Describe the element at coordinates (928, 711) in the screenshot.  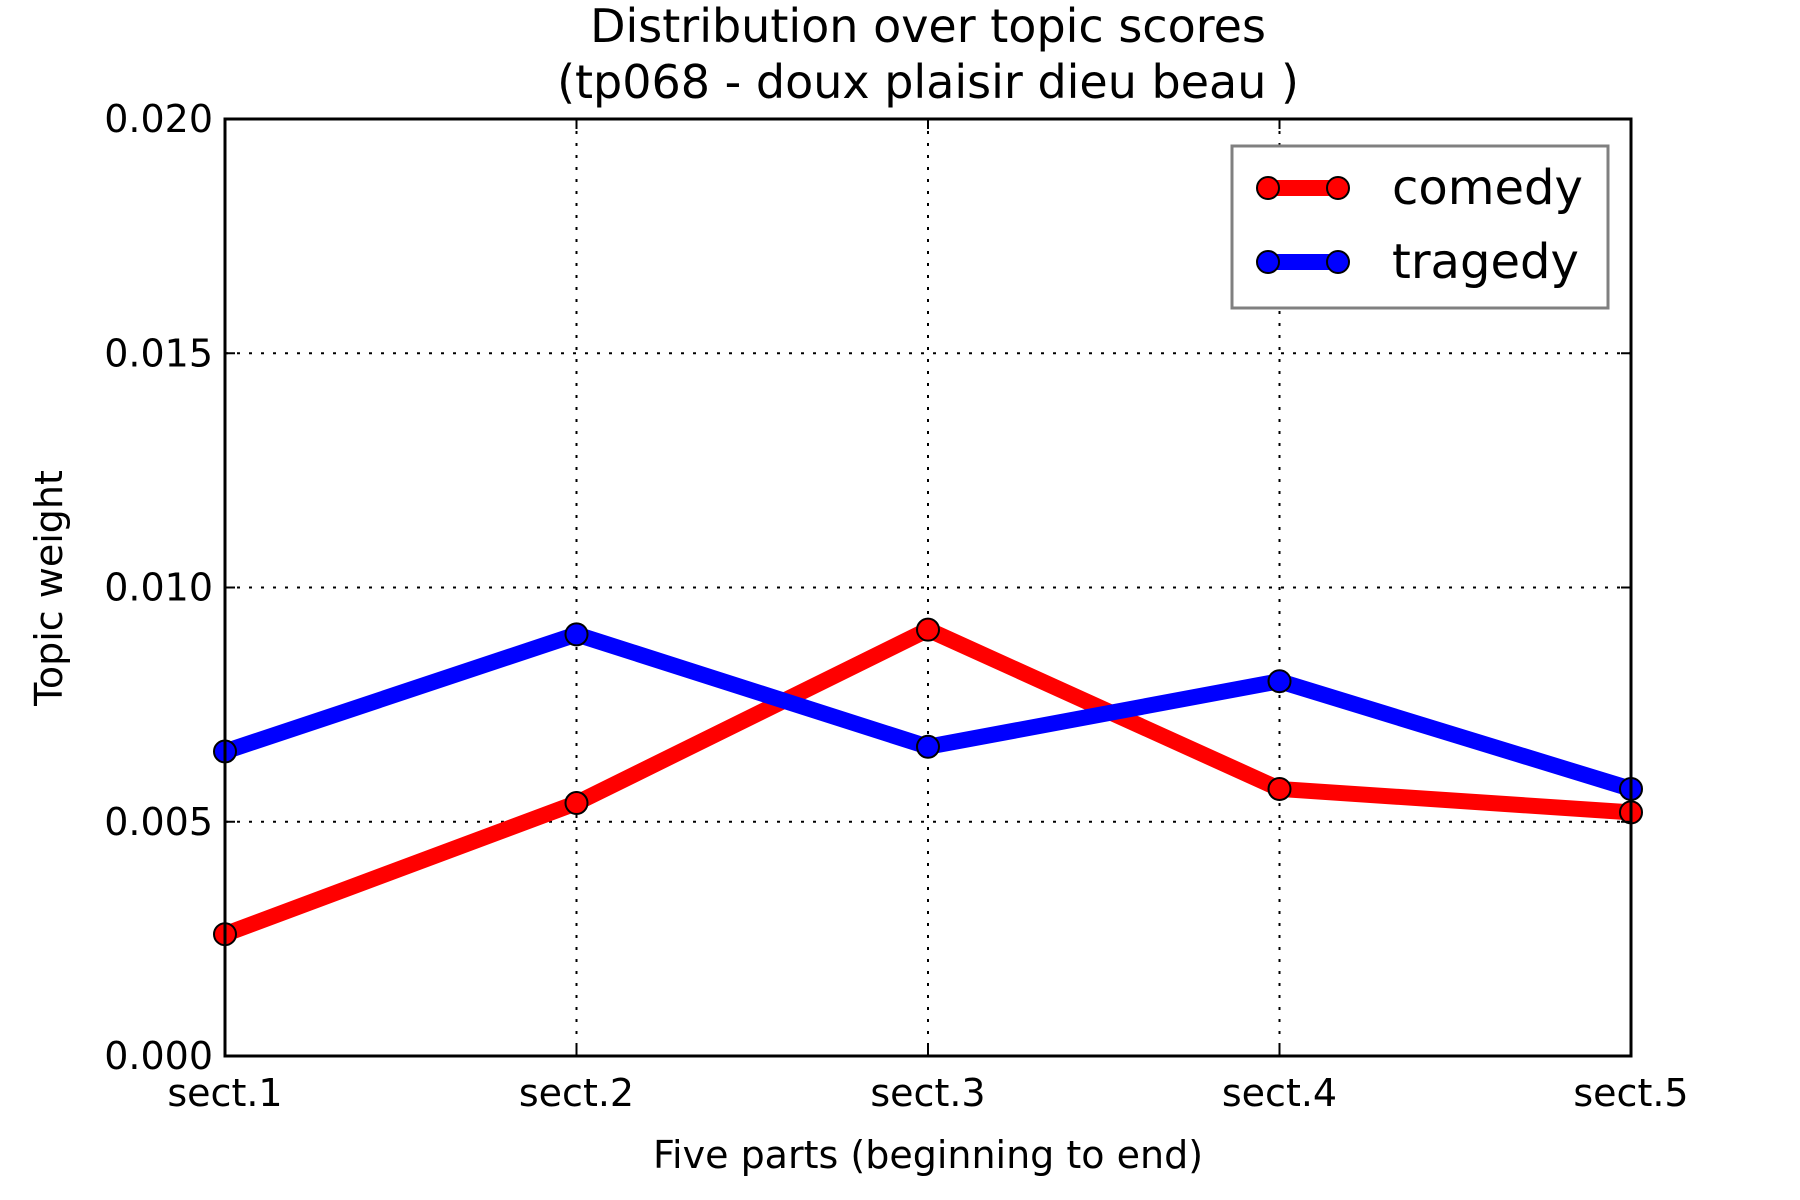
I see `series-line-tragedy` at that location.